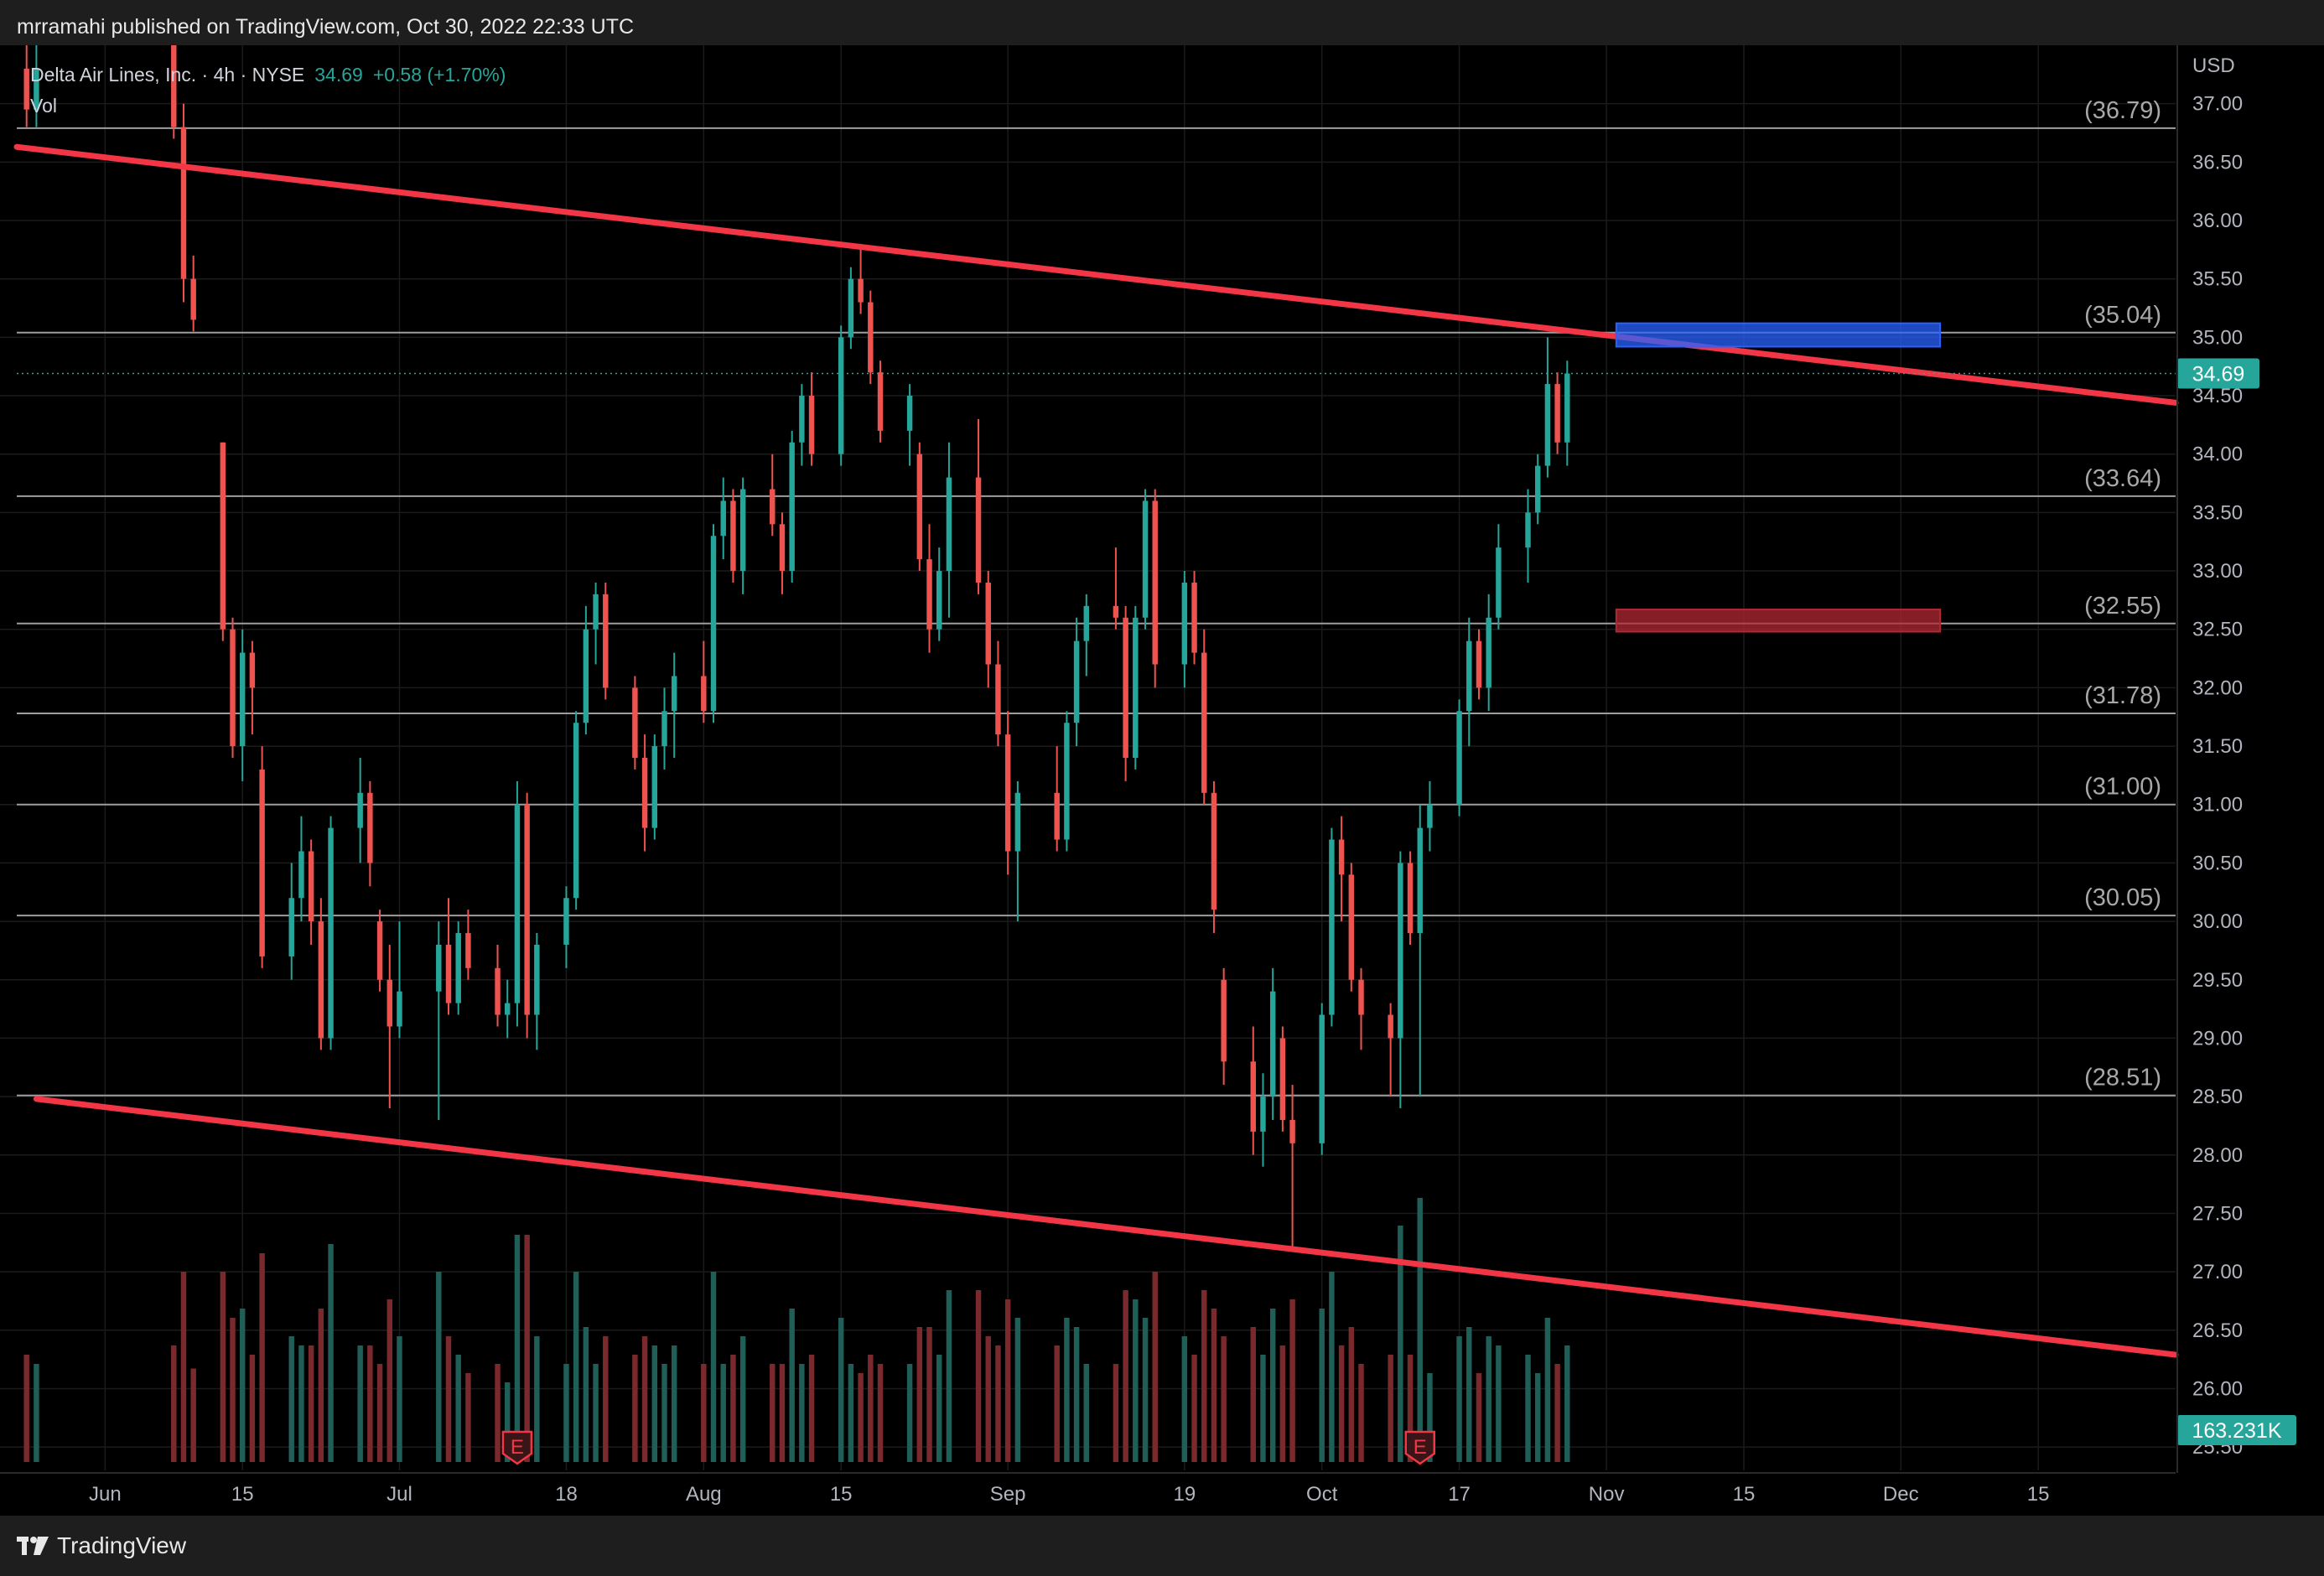 This screenshot has height=1576, width=2324. What do you see at coordinates (2217, 1272) in the screenshot?
I see `y-axis-tick-label: 27.00` at bounding box center [2217, 1272].